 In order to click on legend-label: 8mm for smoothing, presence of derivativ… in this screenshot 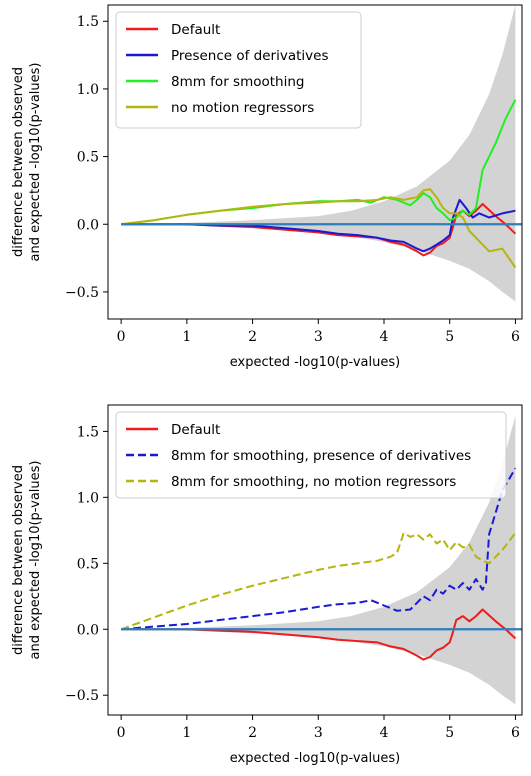, I will do `click(321, 456)`.